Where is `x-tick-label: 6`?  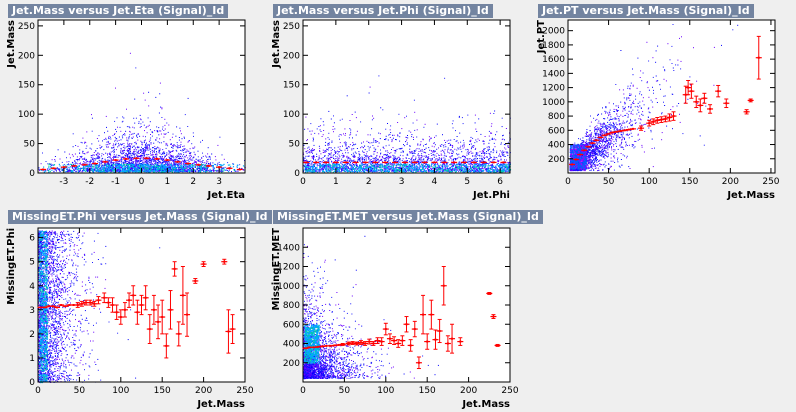 x-tick-label: 6 is located at coordinates (500, 182).